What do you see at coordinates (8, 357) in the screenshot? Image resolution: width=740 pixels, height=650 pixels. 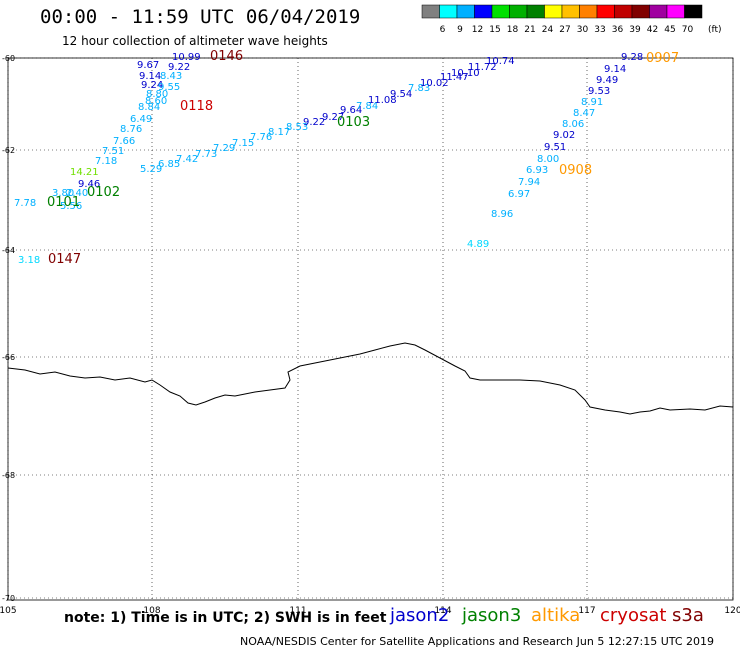 I see `latitude-label: -66` at bounding box center [8, 357].